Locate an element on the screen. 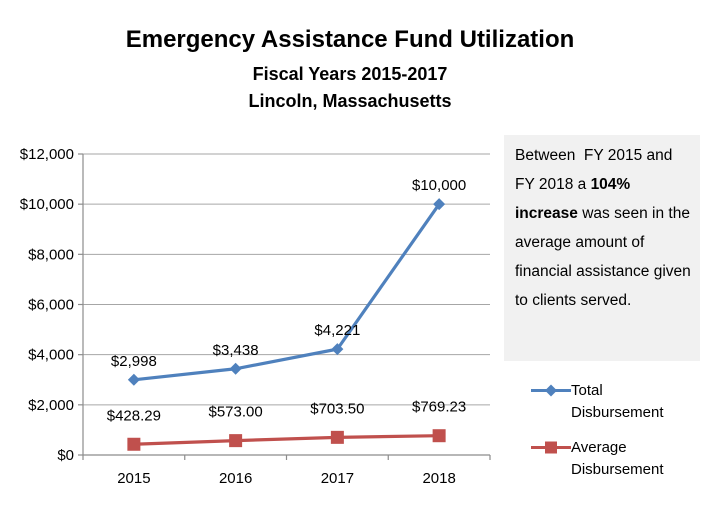 The width and height of the screenshot is (717, 522). chart-subtitle-years: Fiscal Years 2015-2017 is located at coordinates (350, 74).